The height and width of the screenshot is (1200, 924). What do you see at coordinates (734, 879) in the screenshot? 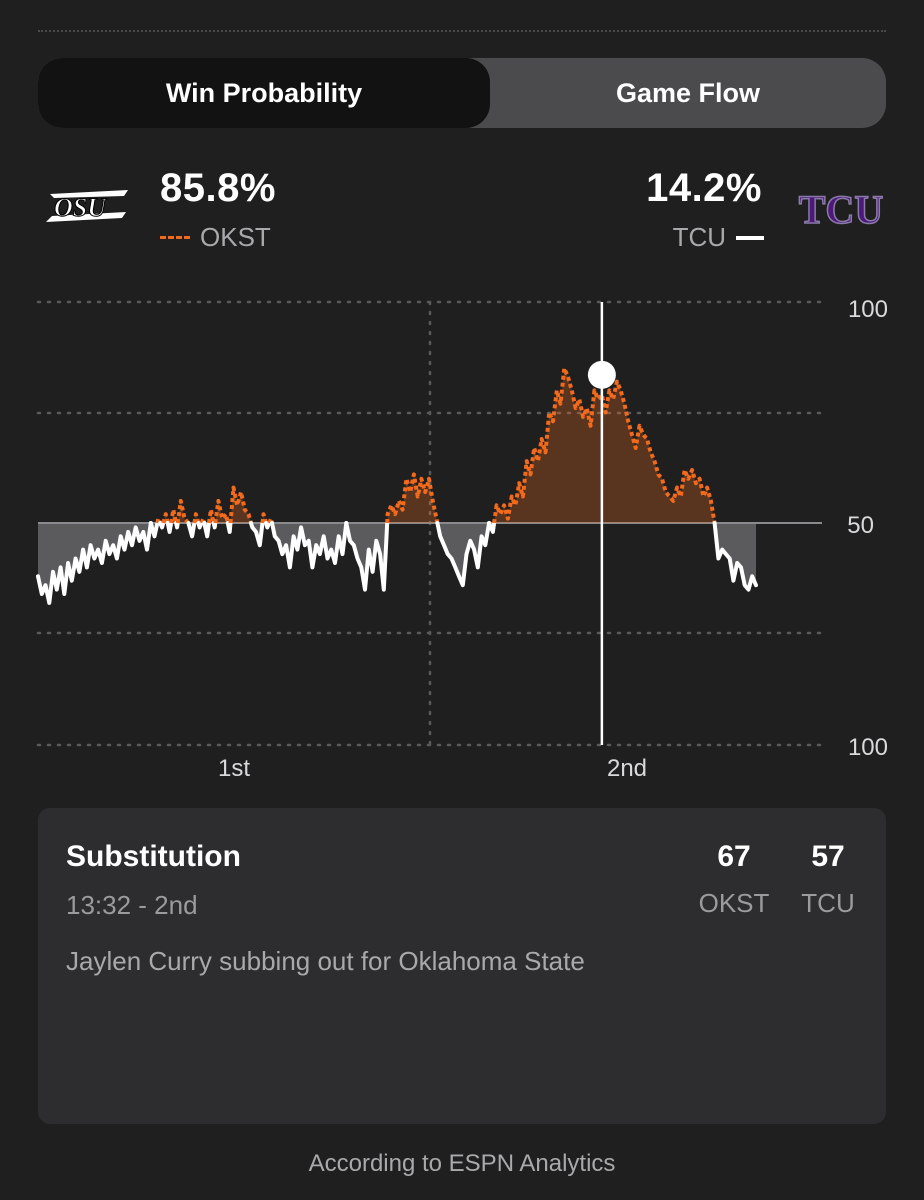
I see `okst-score-col: 67 OKST` at bounding box center [734, 879].